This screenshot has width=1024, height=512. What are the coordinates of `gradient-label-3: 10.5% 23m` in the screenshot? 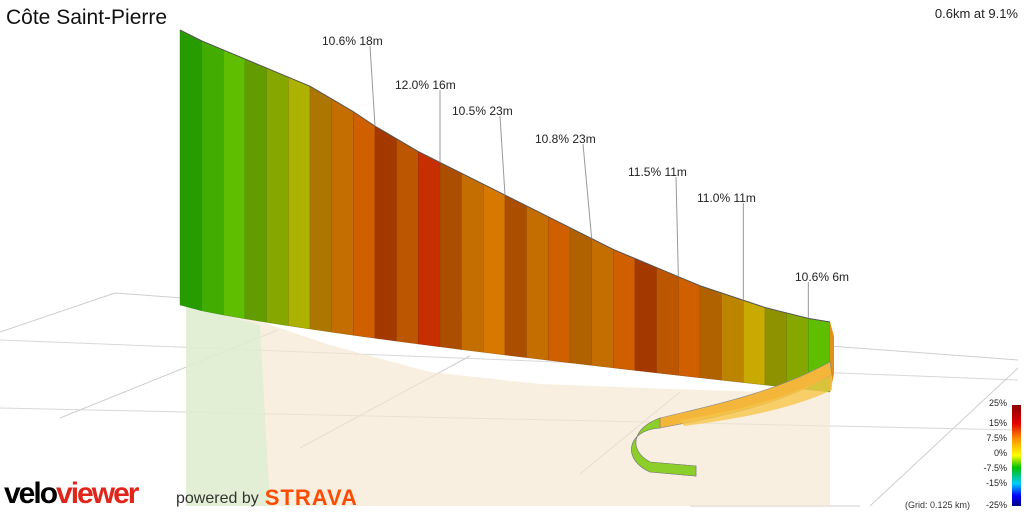 It's located at (482, 111).